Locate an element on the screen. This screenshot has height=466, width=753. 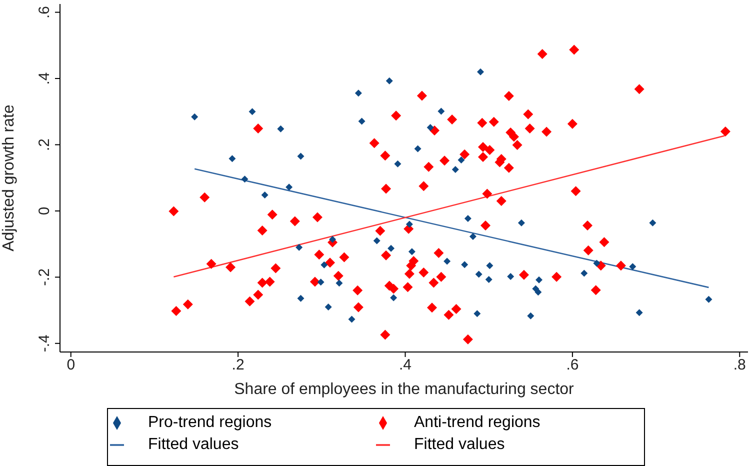
x-tick-label: .2 is located at coordinates (238, 365).